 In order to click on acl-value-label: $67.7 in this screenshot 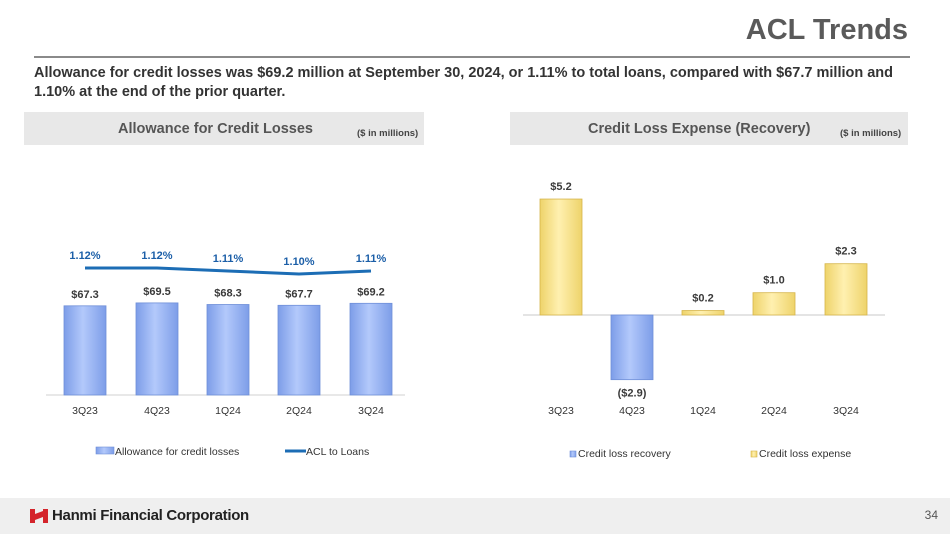, I will do `click(299, 294)`.